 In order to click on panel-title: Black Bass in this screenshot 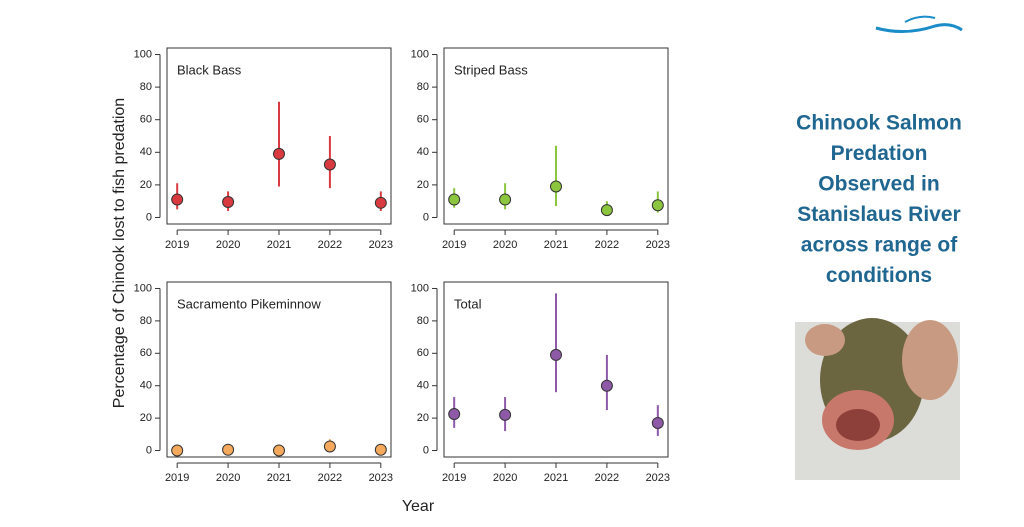, I will do `click(209, 69)`.